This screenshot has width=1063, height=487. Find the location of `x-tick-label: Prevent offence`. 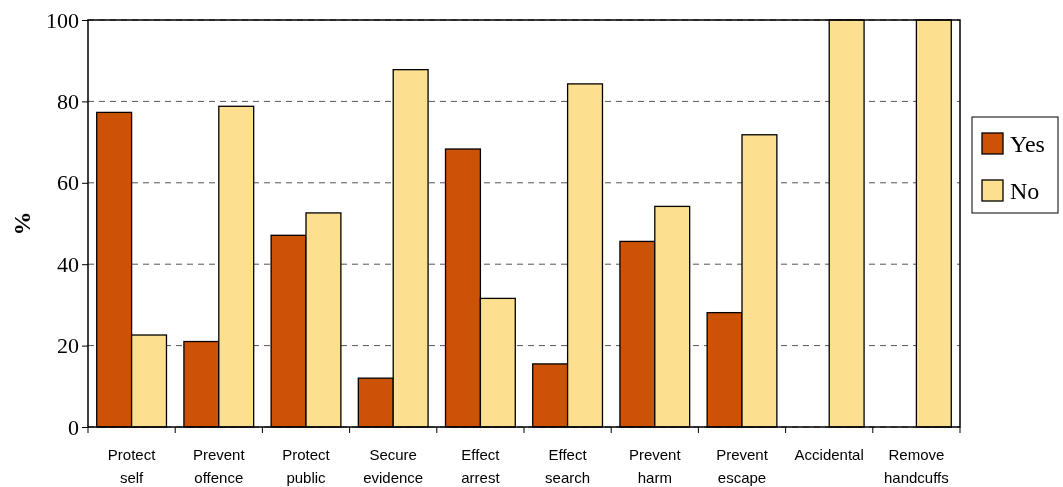

x-tick-label: Prevent offence is located at coordinates (219, 466).